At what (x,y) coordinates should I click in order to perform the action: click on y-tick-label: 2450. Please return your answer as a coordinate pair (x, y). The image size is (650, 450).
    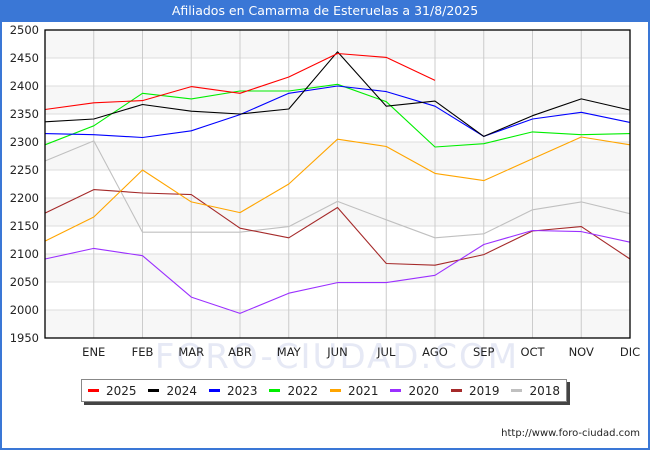
    Looking at the image, I should click on (24, 58).